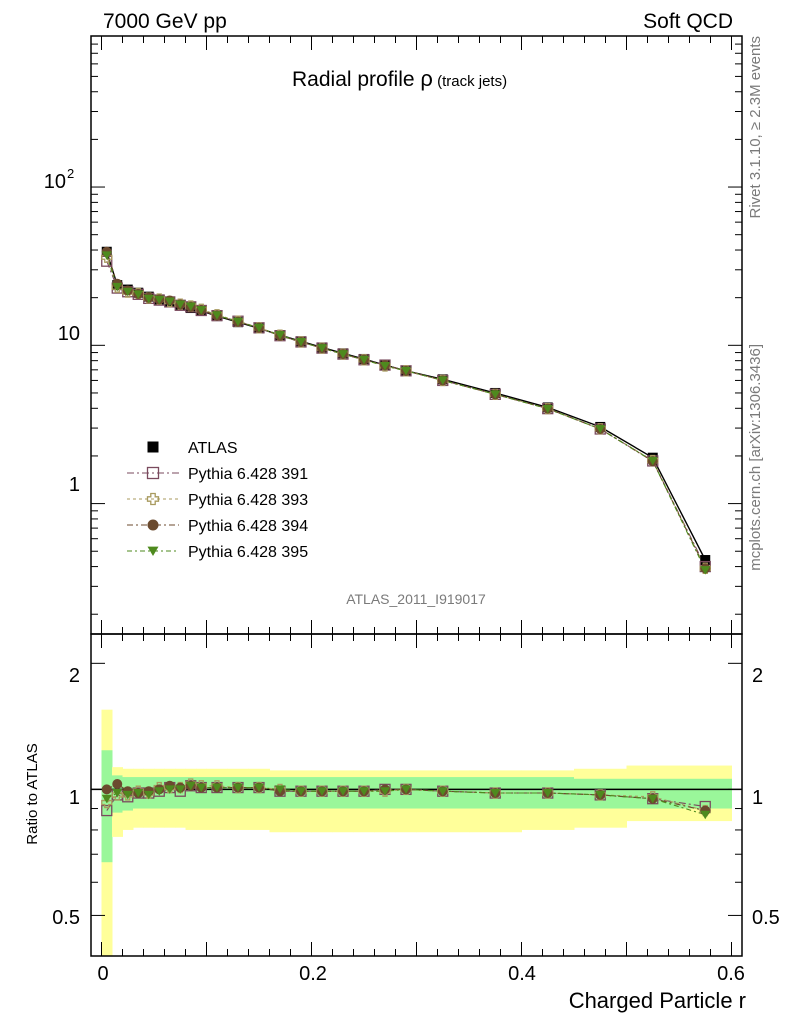 Image resolution: width=786 pixels, height=1024 pixels. What do you see at coordinates (248, 552) in the screenshot?
I see `legend-label: Pythia 6.428 395` at bounding box center [248, 552].